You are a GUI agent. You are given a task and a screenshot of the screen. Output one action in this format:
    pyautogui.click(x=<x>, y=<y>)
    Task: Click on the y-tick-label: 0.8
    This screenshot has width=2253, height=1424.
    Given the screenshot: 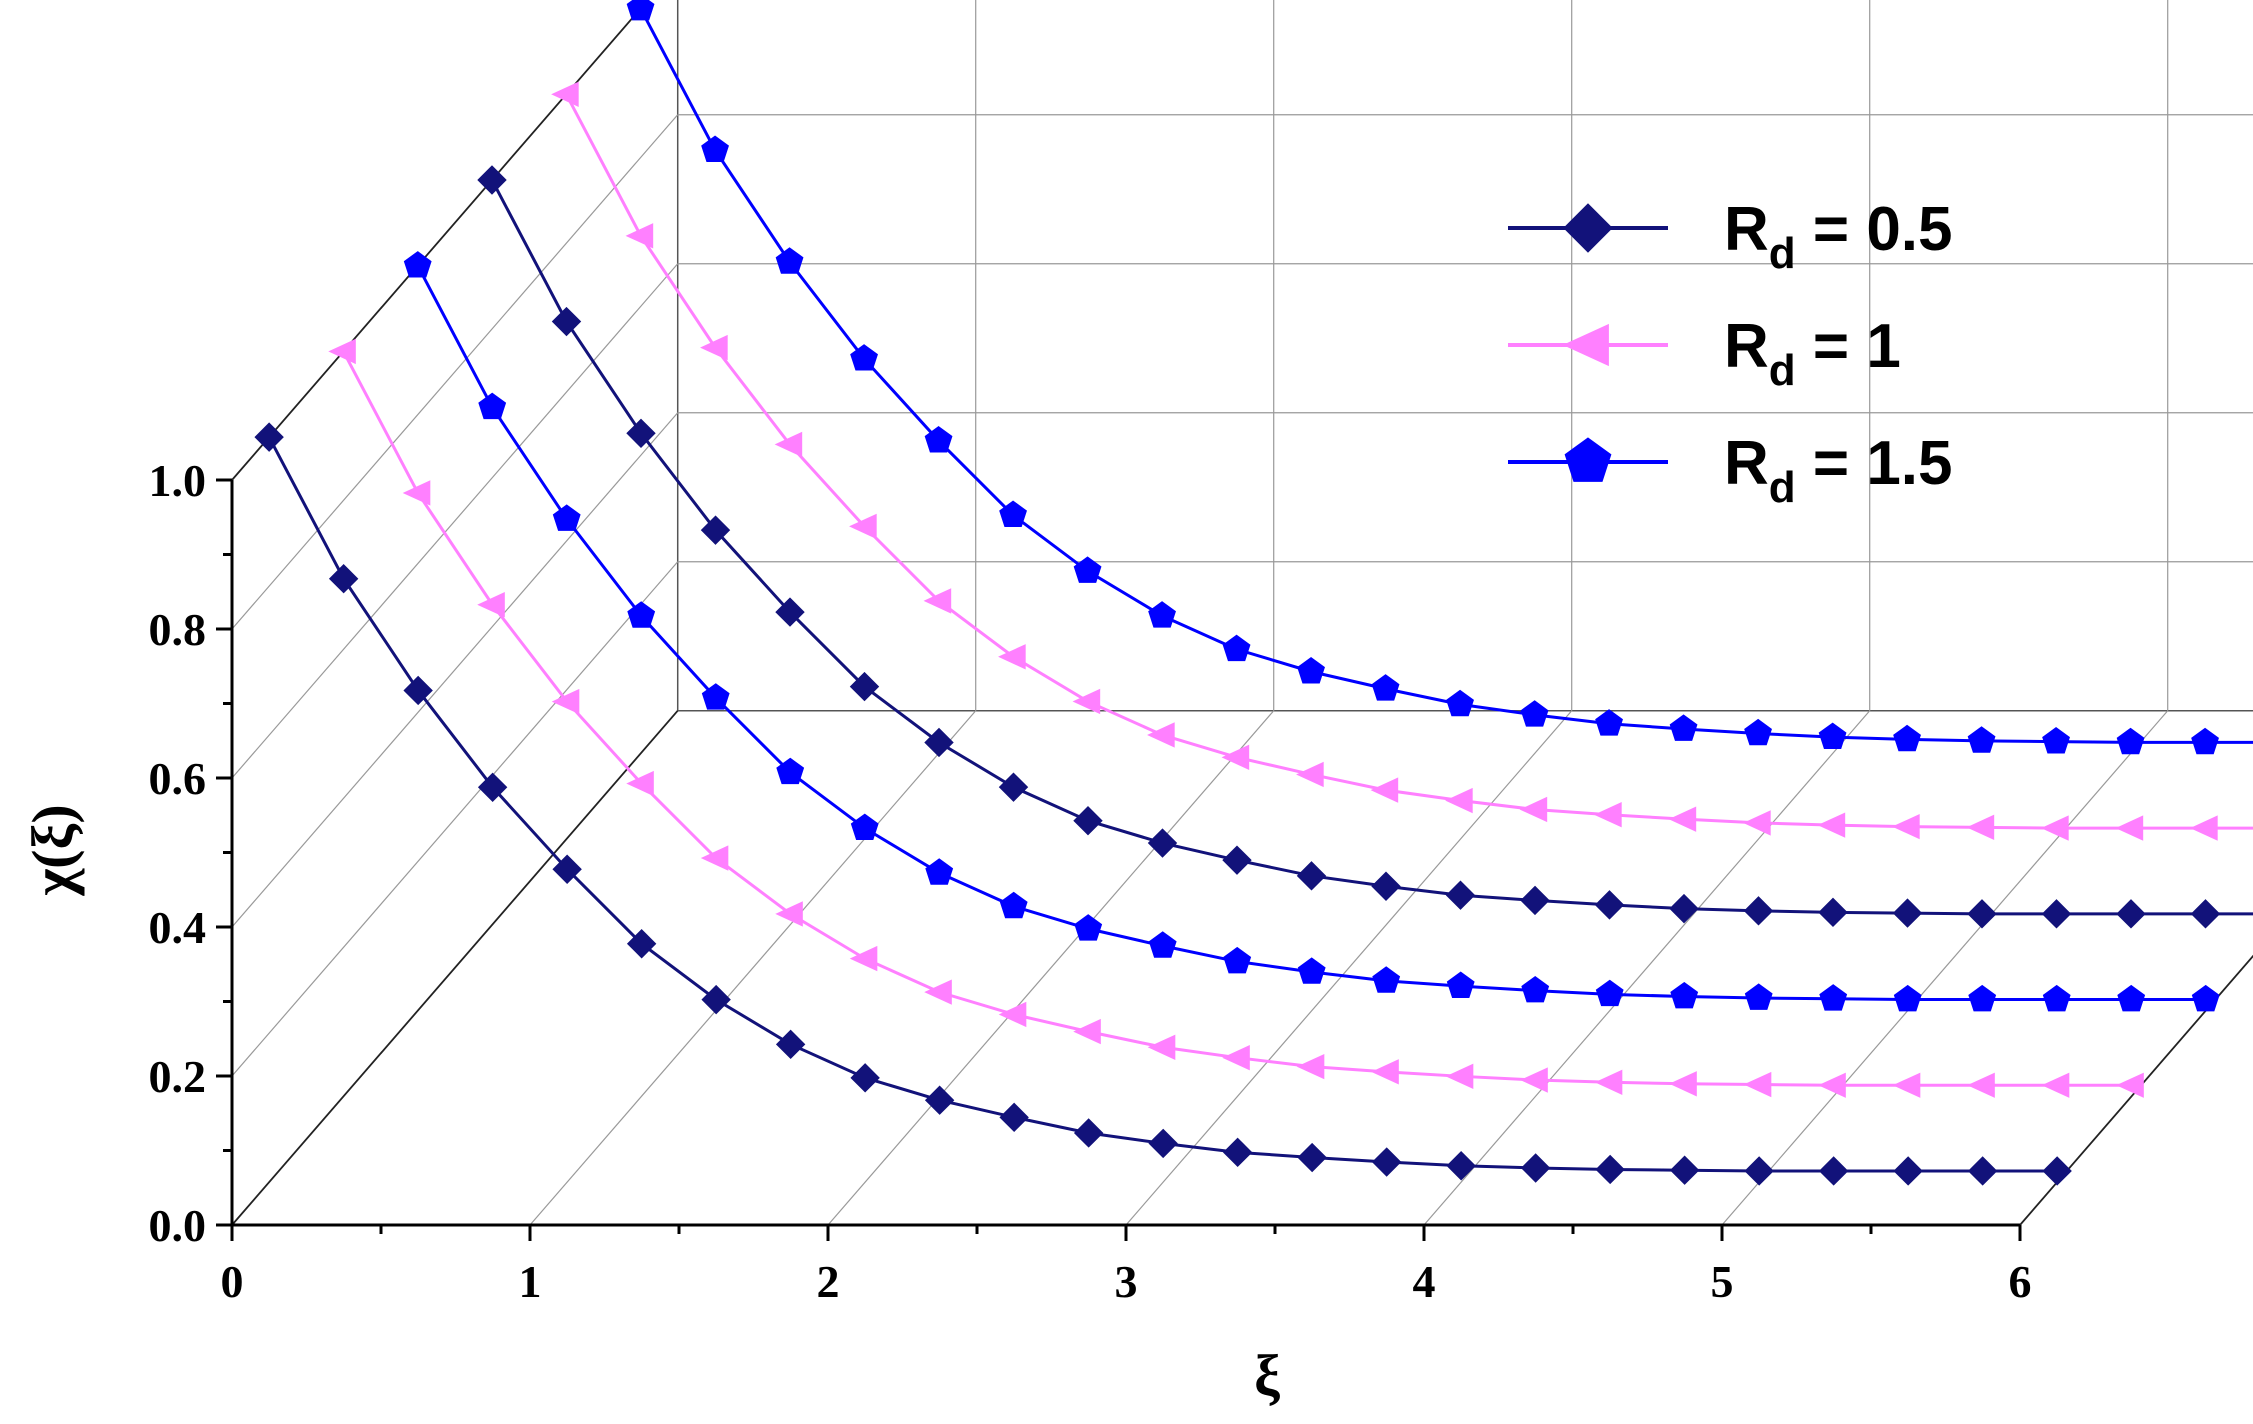 What is the action you would take?
    pyautogui.click(x=178, y=629)
    